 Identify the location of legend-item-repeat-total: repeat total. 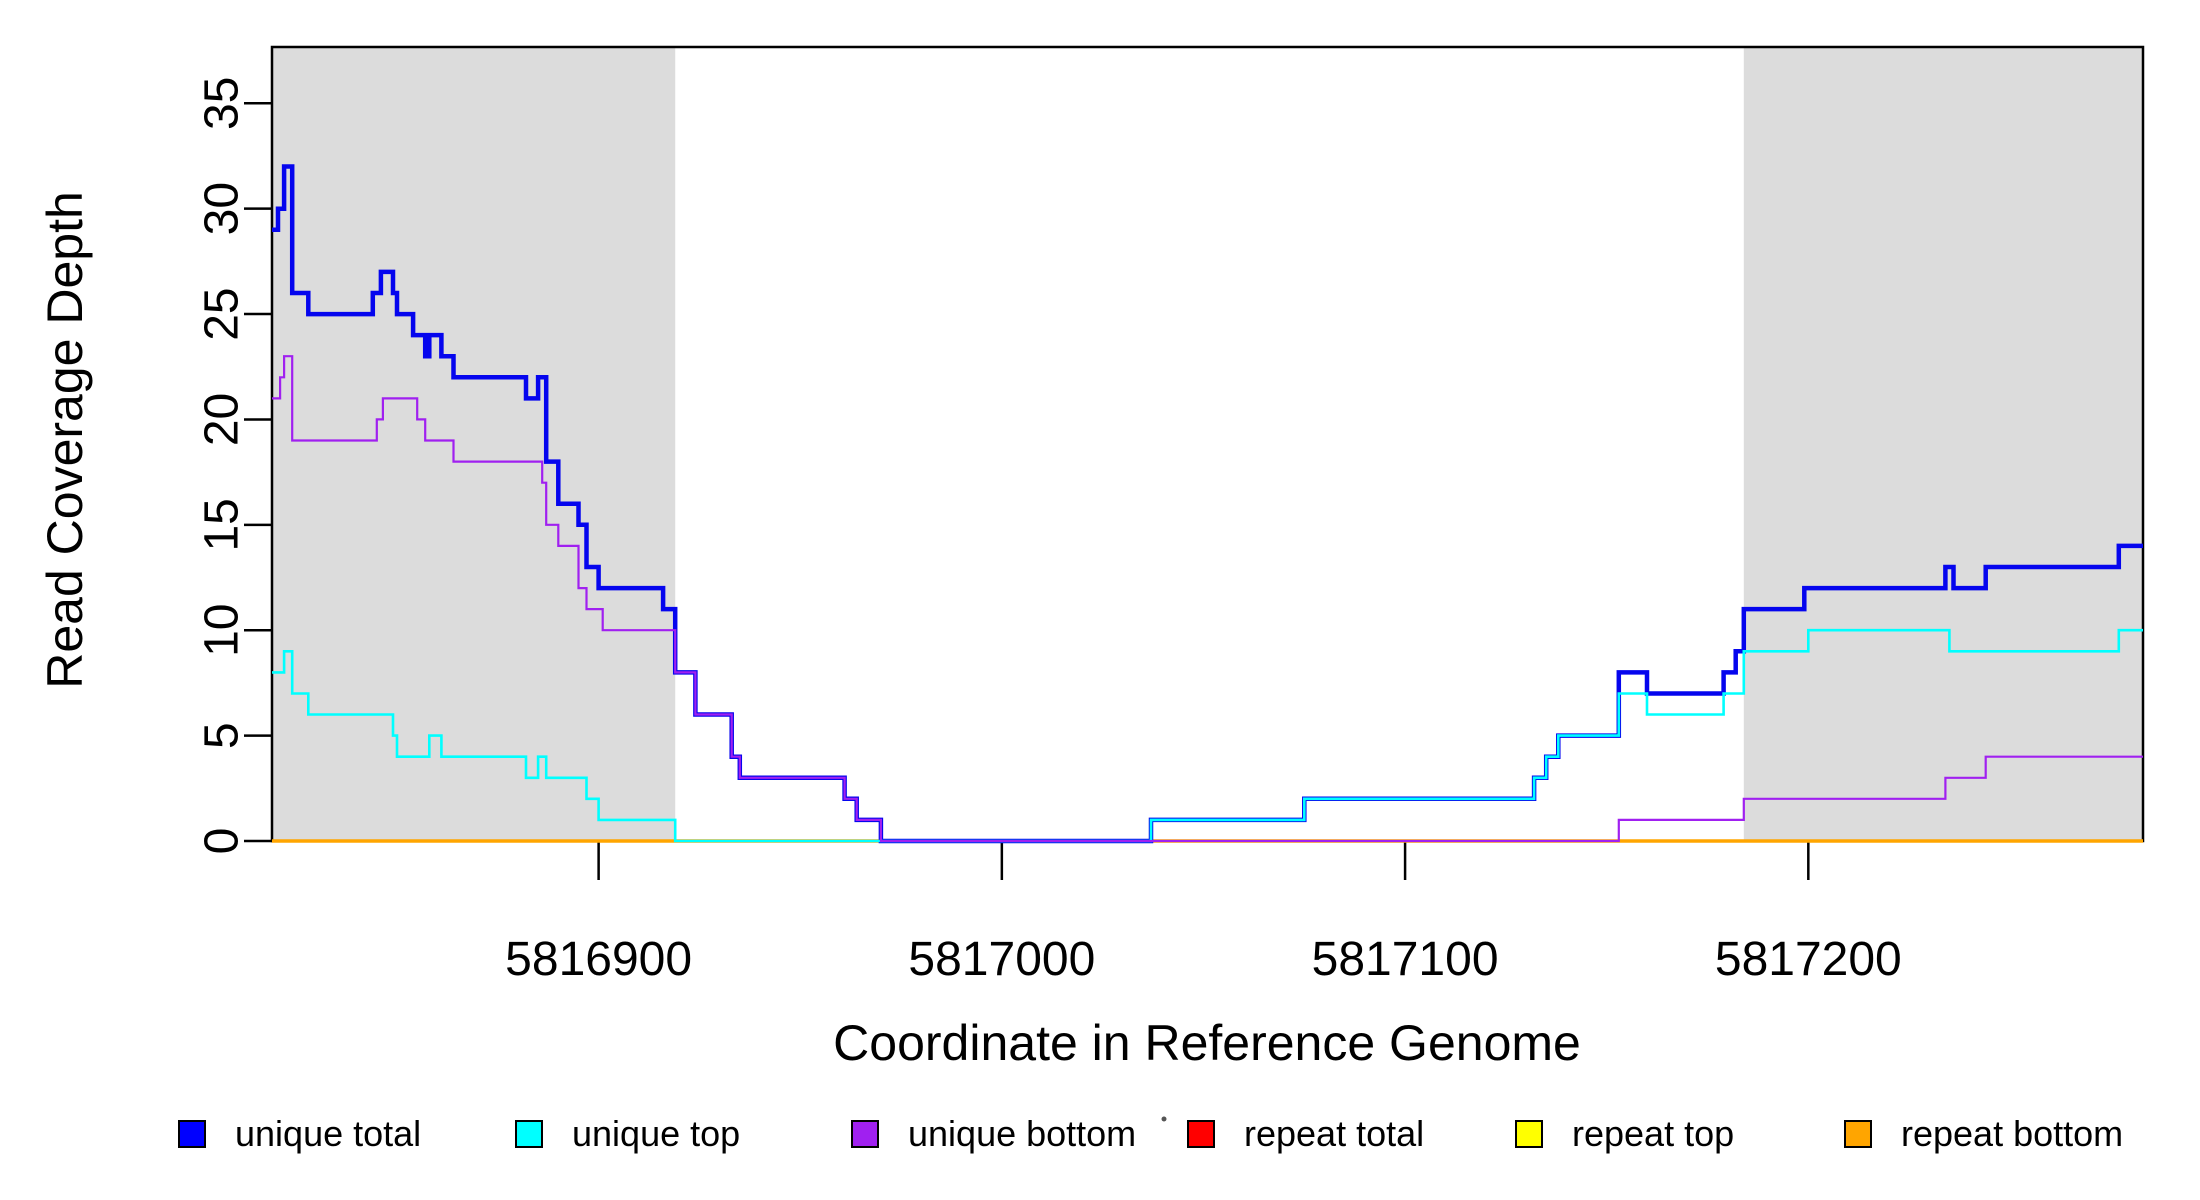
(1305, 1133).